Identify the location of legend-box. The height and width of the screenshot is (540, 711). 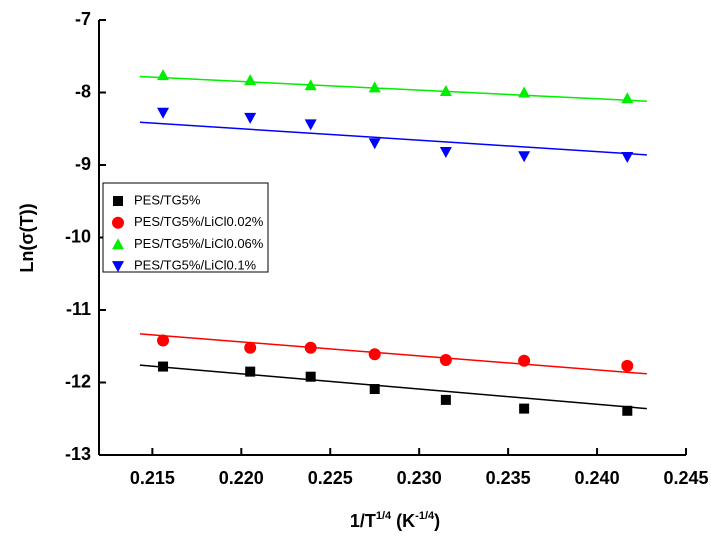
(185, 227).